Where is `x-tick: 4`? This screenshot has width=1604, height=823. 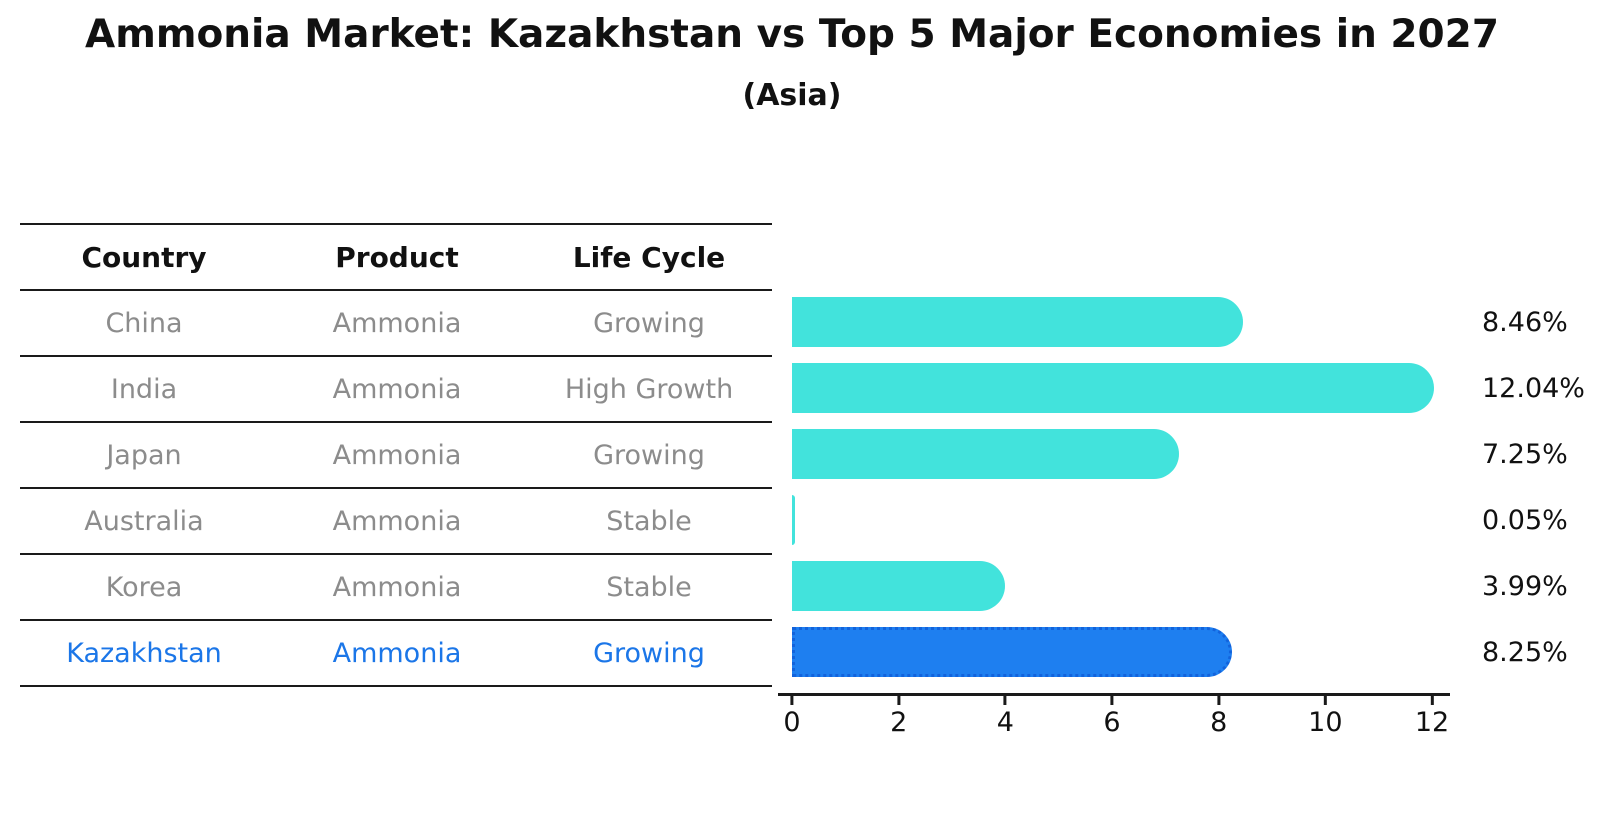
x-tick: 4 is located at coordinates (1005, 716).